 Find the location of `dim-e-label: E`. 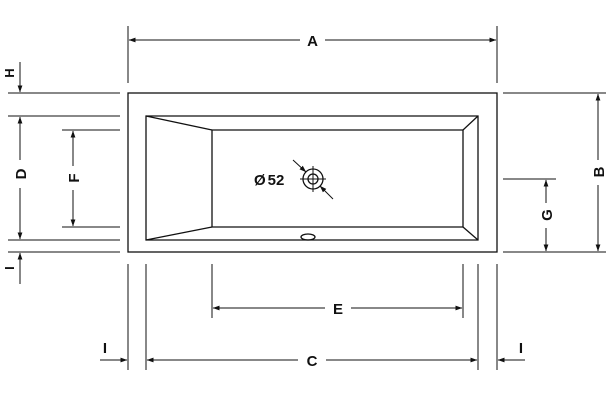

dim-e-label: E is located at coordinates (338, 309).